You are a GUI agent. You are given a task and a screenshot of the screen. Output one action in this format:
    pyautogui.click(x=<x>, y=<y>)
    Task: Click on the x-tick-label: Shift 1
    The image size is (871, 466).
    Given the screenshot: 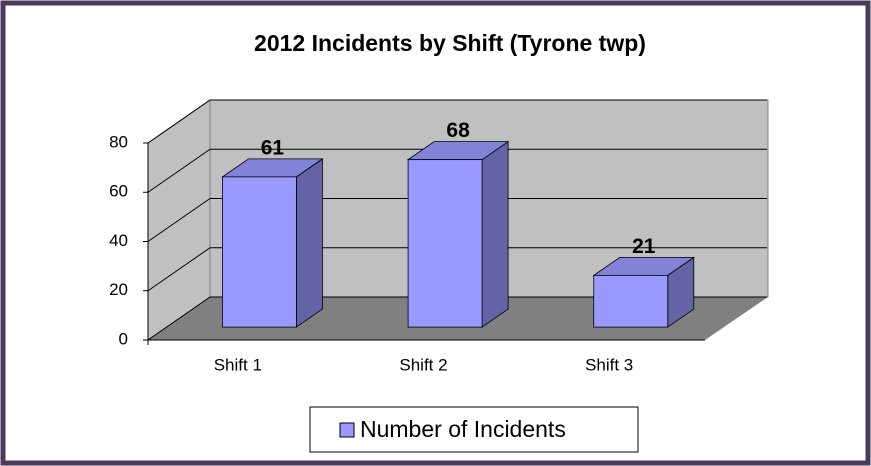 What is the action you would take?
    pyautogui.click(x=238, y=364)
    